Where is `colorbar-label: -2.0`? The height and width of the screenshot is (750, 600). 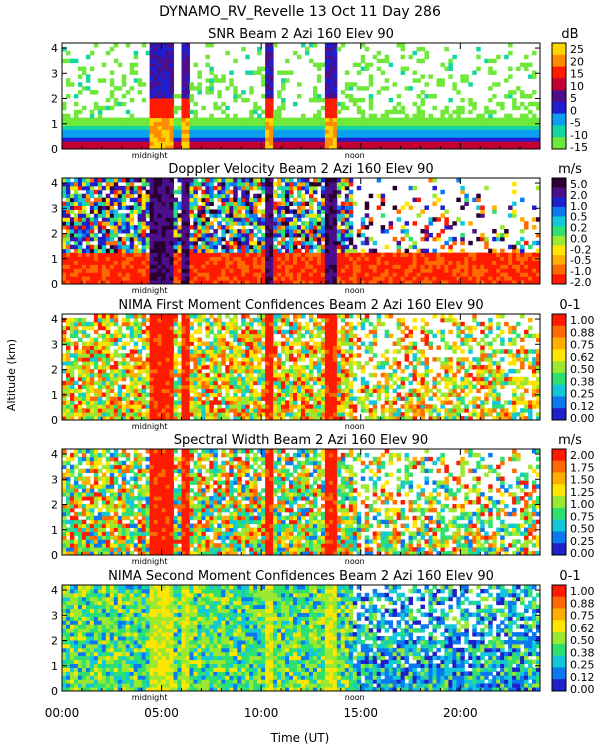
colorbar-label: -2.0 is located at coordinates (580, 282).